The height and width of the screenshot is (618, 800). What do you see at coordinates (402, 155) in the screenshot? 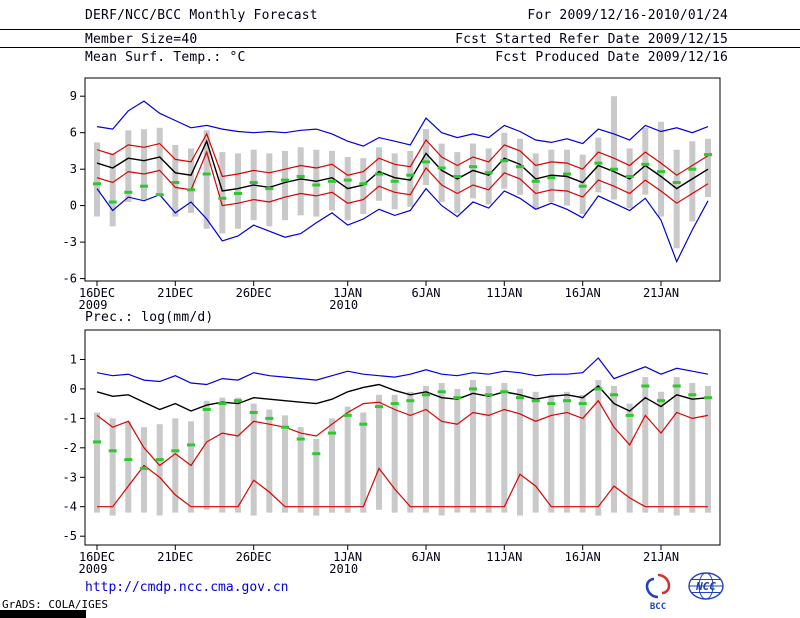
I see `series-upper-line` at bounding box center [402, 155].